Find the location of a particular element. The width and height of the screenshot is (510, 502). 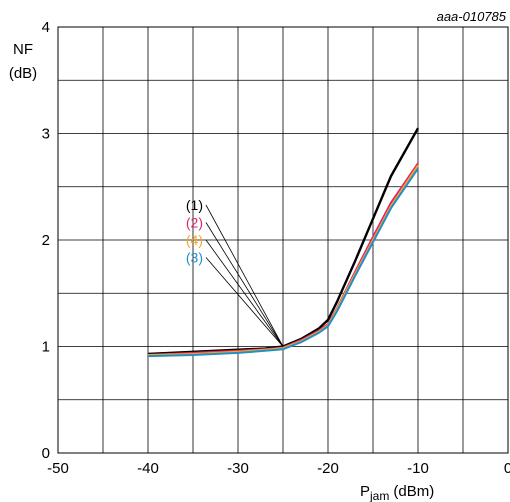

x-axis-label-main: P is located at coordinates (365, 491).